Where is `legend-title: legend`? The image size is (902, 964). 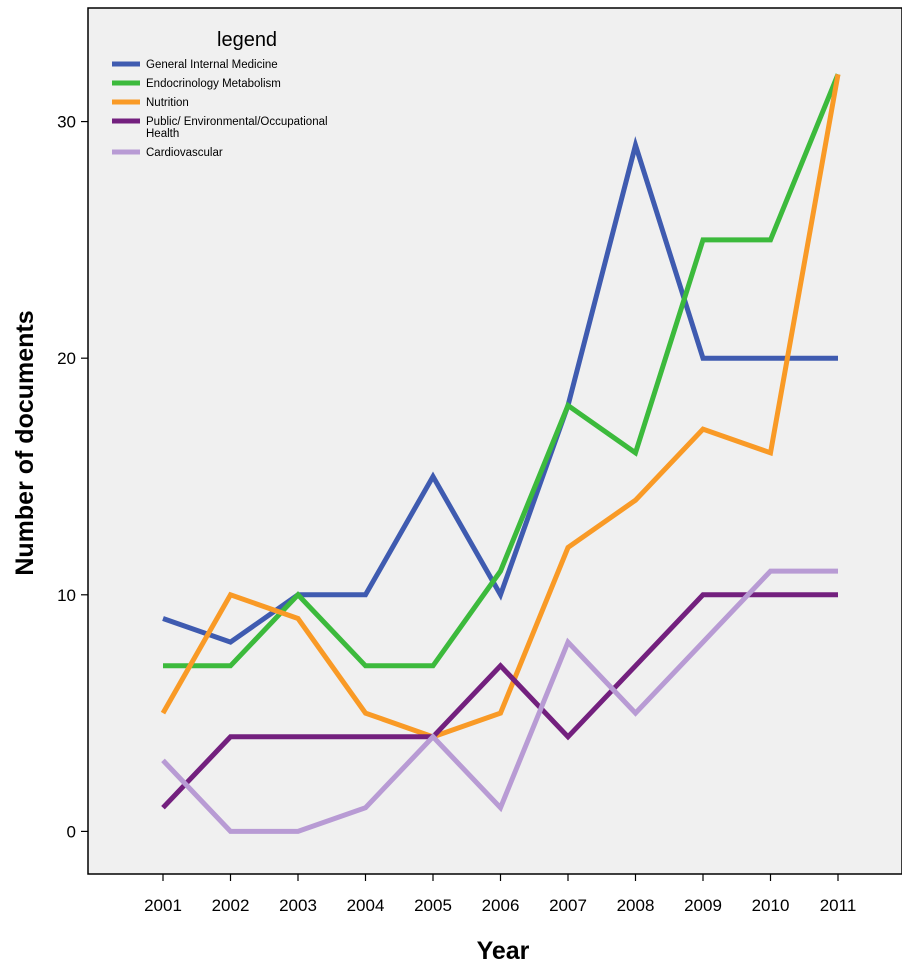
legend-title: legend is located at coordinates (247, 40).